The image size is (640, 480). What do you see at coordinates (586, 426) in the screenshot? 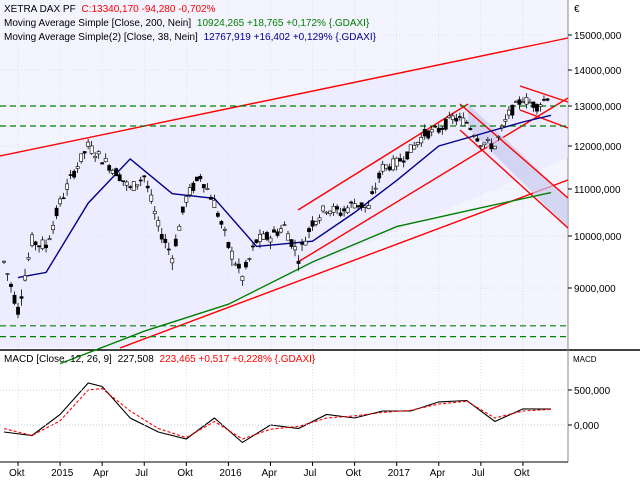
I see `macd-y-tick-label: 0,000` at bounding box center [586, 426].